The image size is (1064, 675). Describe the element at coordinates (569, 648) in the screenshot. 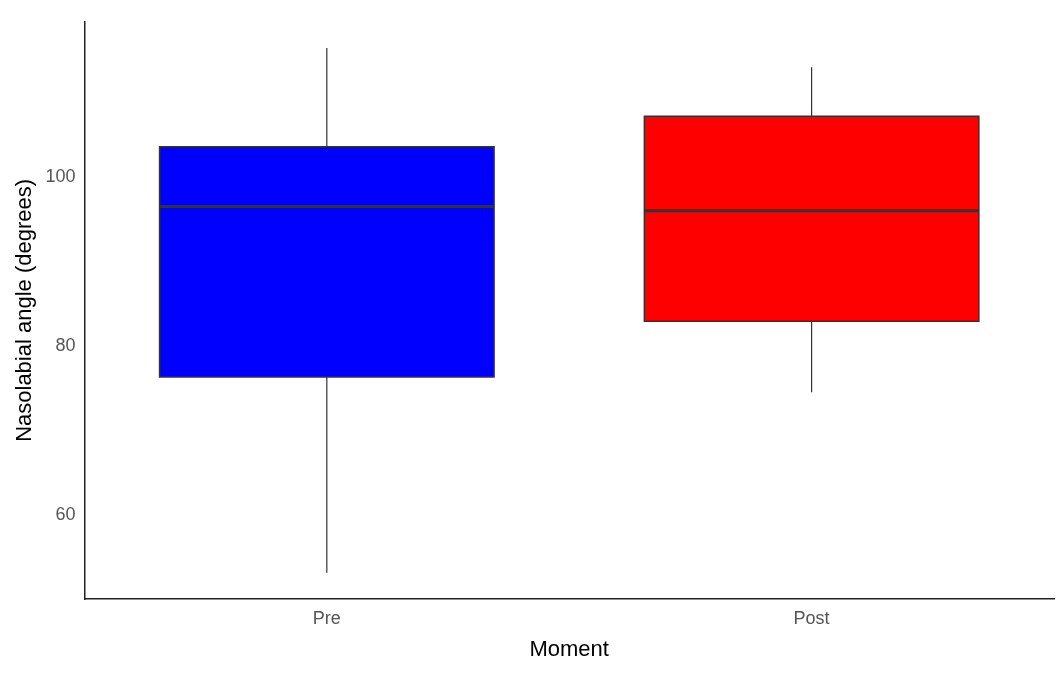

I see `x-axis-title: Moment` at that location.